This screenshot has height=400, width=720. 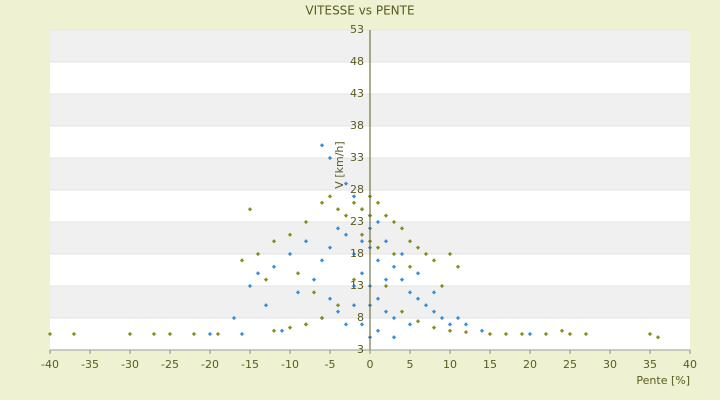 I want to click on x-tick-label: -35, so click(x=90, y=364).